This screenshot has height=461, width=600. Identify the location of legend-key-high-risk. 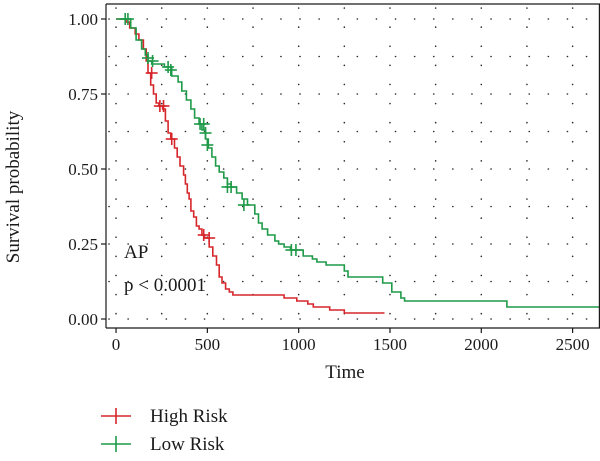
(116, 416).